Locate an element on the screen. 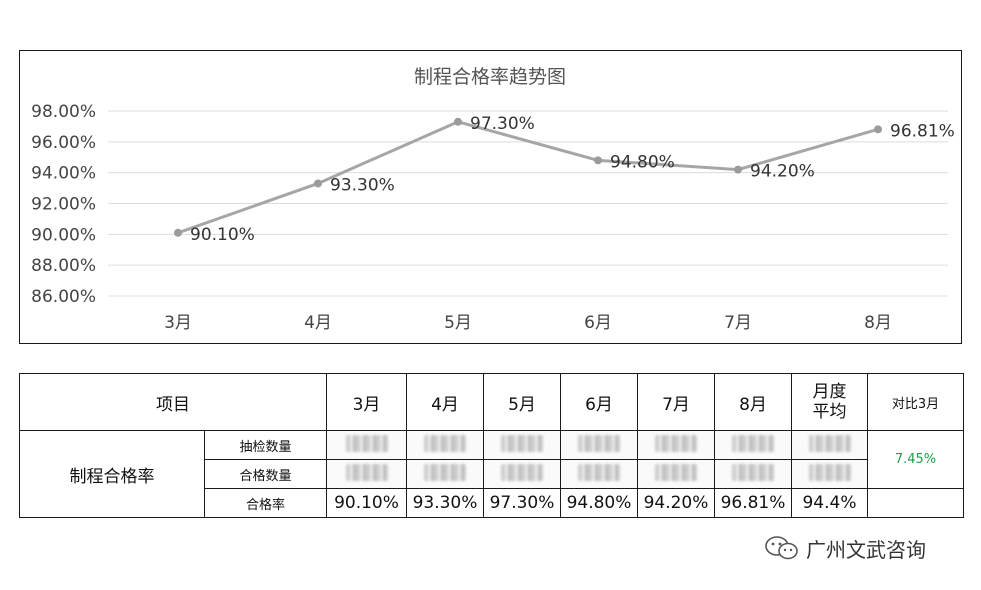 The image size is (981, 590). rate-cell: 97.30% is located at coordinates (522, 503).